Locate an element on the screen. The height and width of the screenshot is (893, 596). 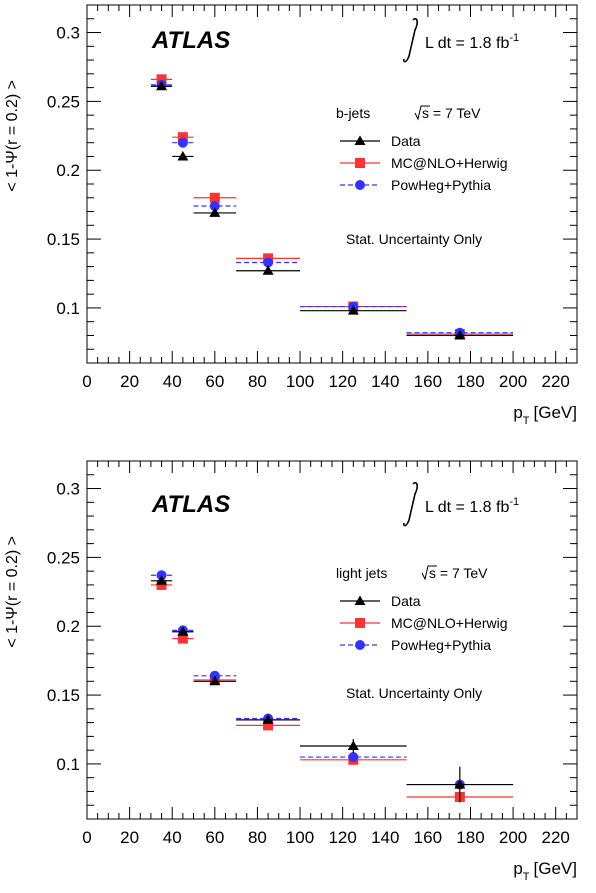
x-axis-label: pT [GeV] is located at coordinates (545, 415).